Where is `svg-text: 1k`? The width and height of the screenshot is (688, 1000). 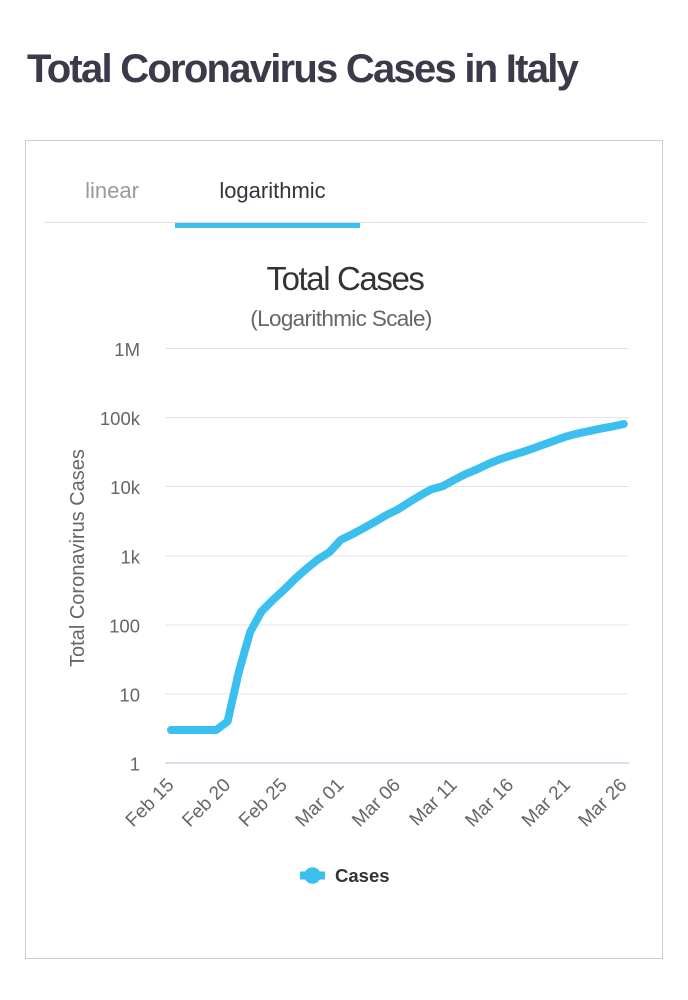
svg-text: 1k is located at coordinates (130, 557).